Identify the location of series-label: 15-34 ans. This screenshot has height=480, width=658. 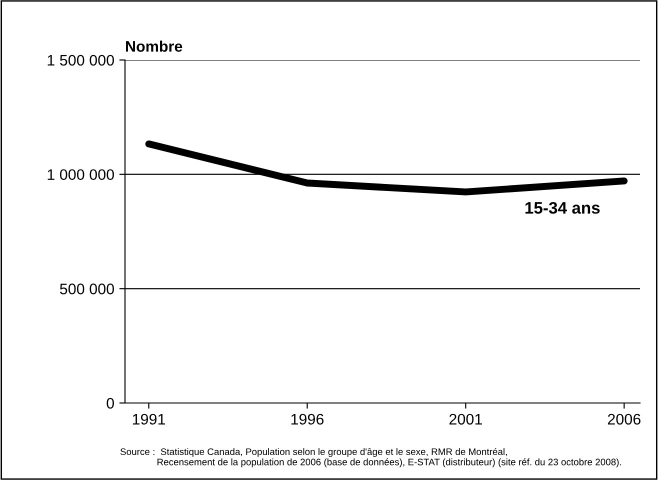
(562, 208).